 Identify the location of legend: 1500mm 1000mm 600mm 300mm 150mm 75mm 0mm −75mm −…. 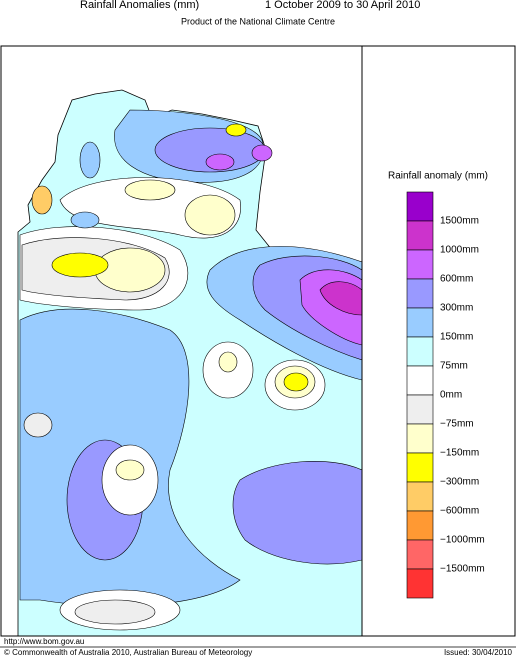
(445, 395).